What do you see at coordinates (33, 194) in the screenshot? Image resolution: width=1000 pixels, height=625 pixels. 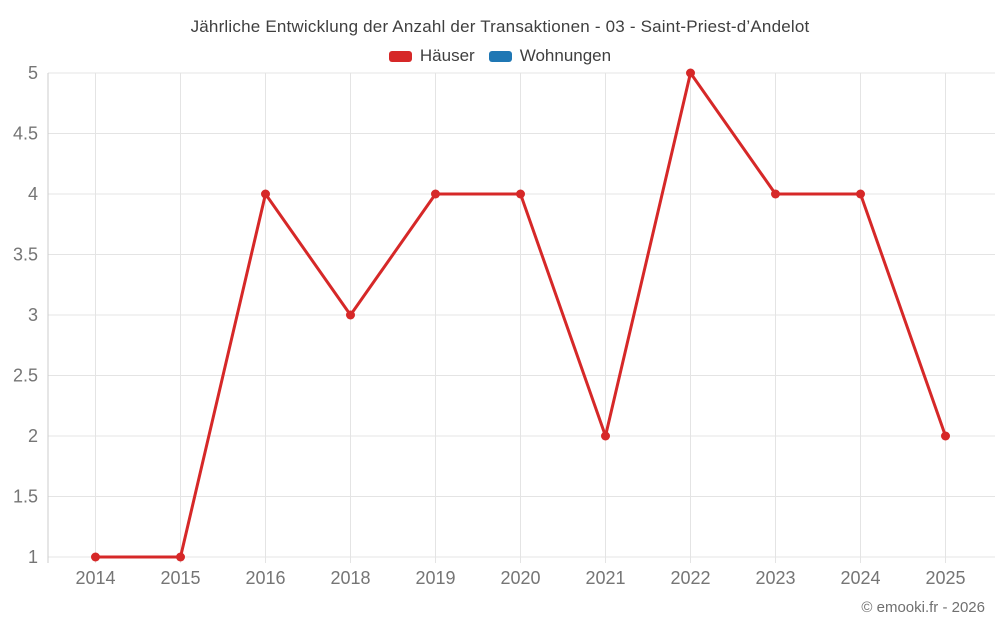 I see `y-axis-tick-label: 4` at bounding box center [33, 194].